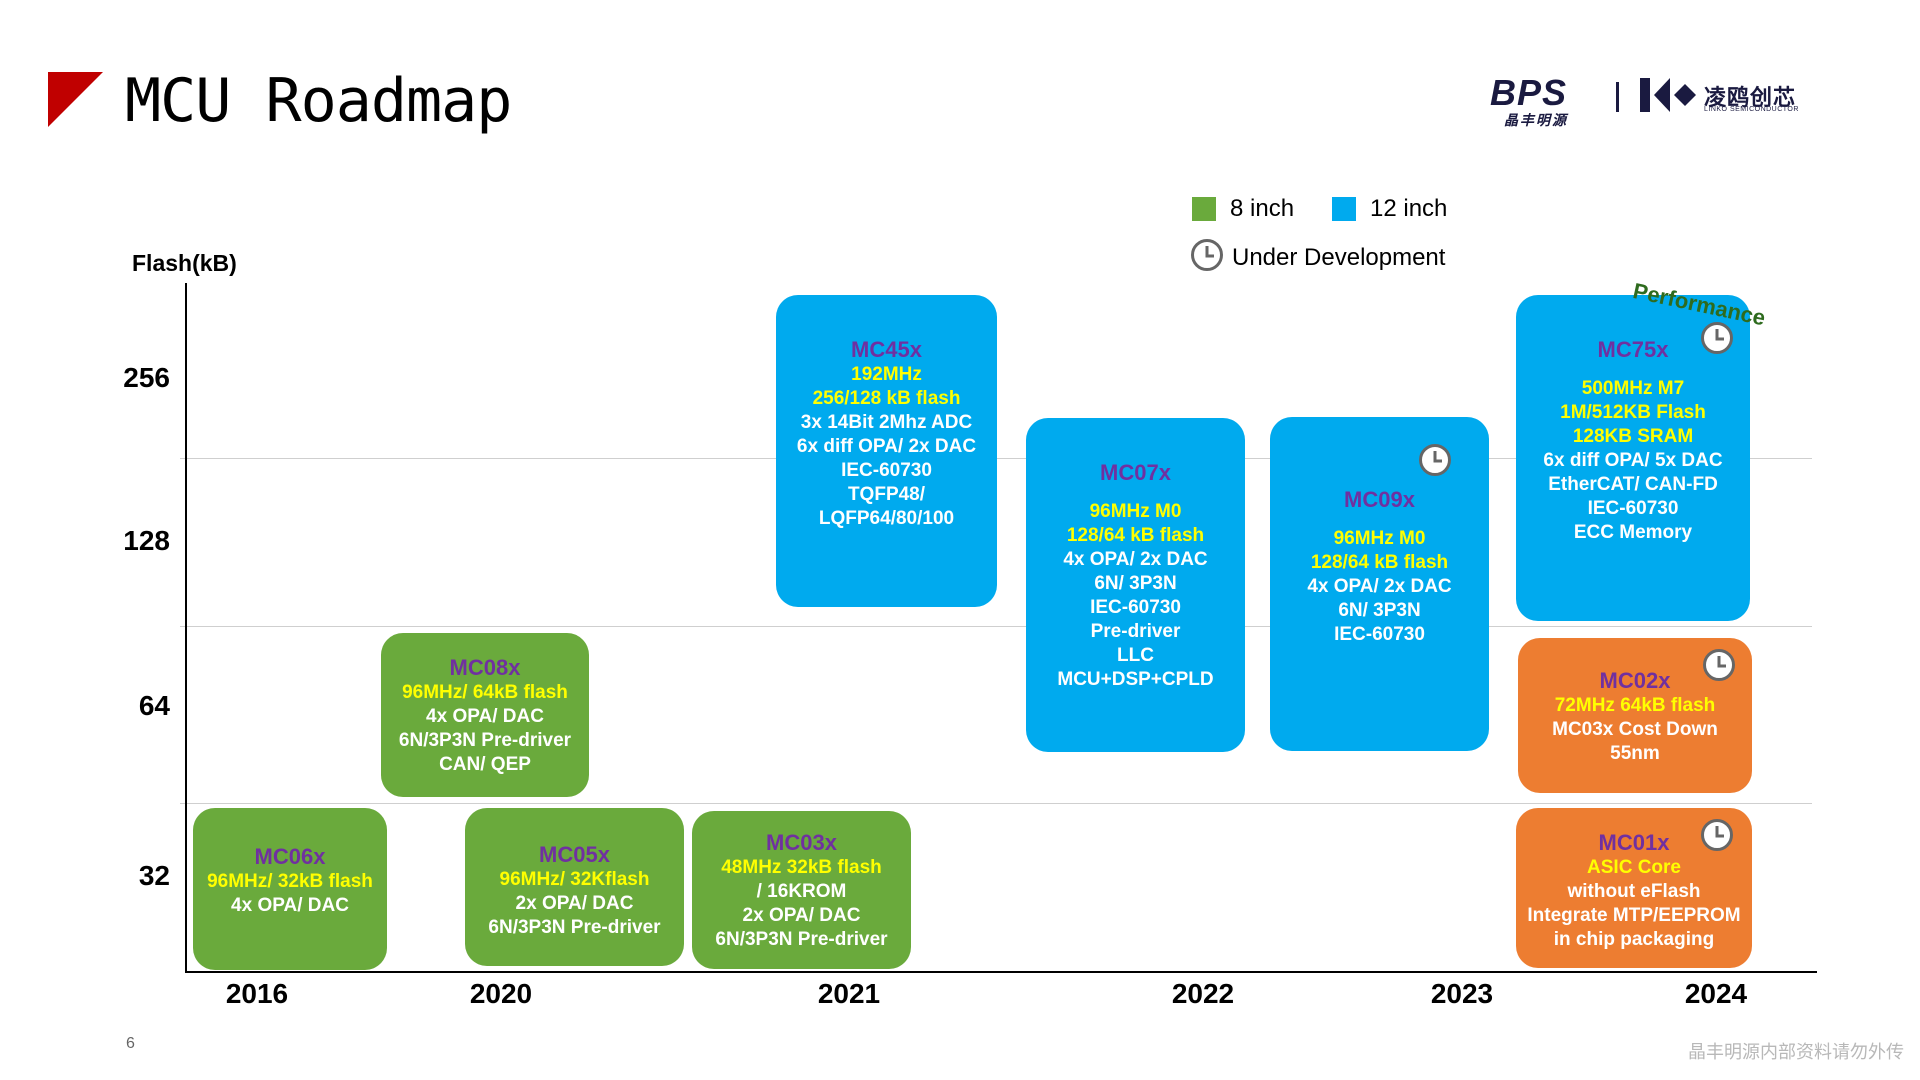 The height and width of the screenshot is (1080, 1920). I want to click on mc75x-spec: IEC-60730, so click(1633, 508).